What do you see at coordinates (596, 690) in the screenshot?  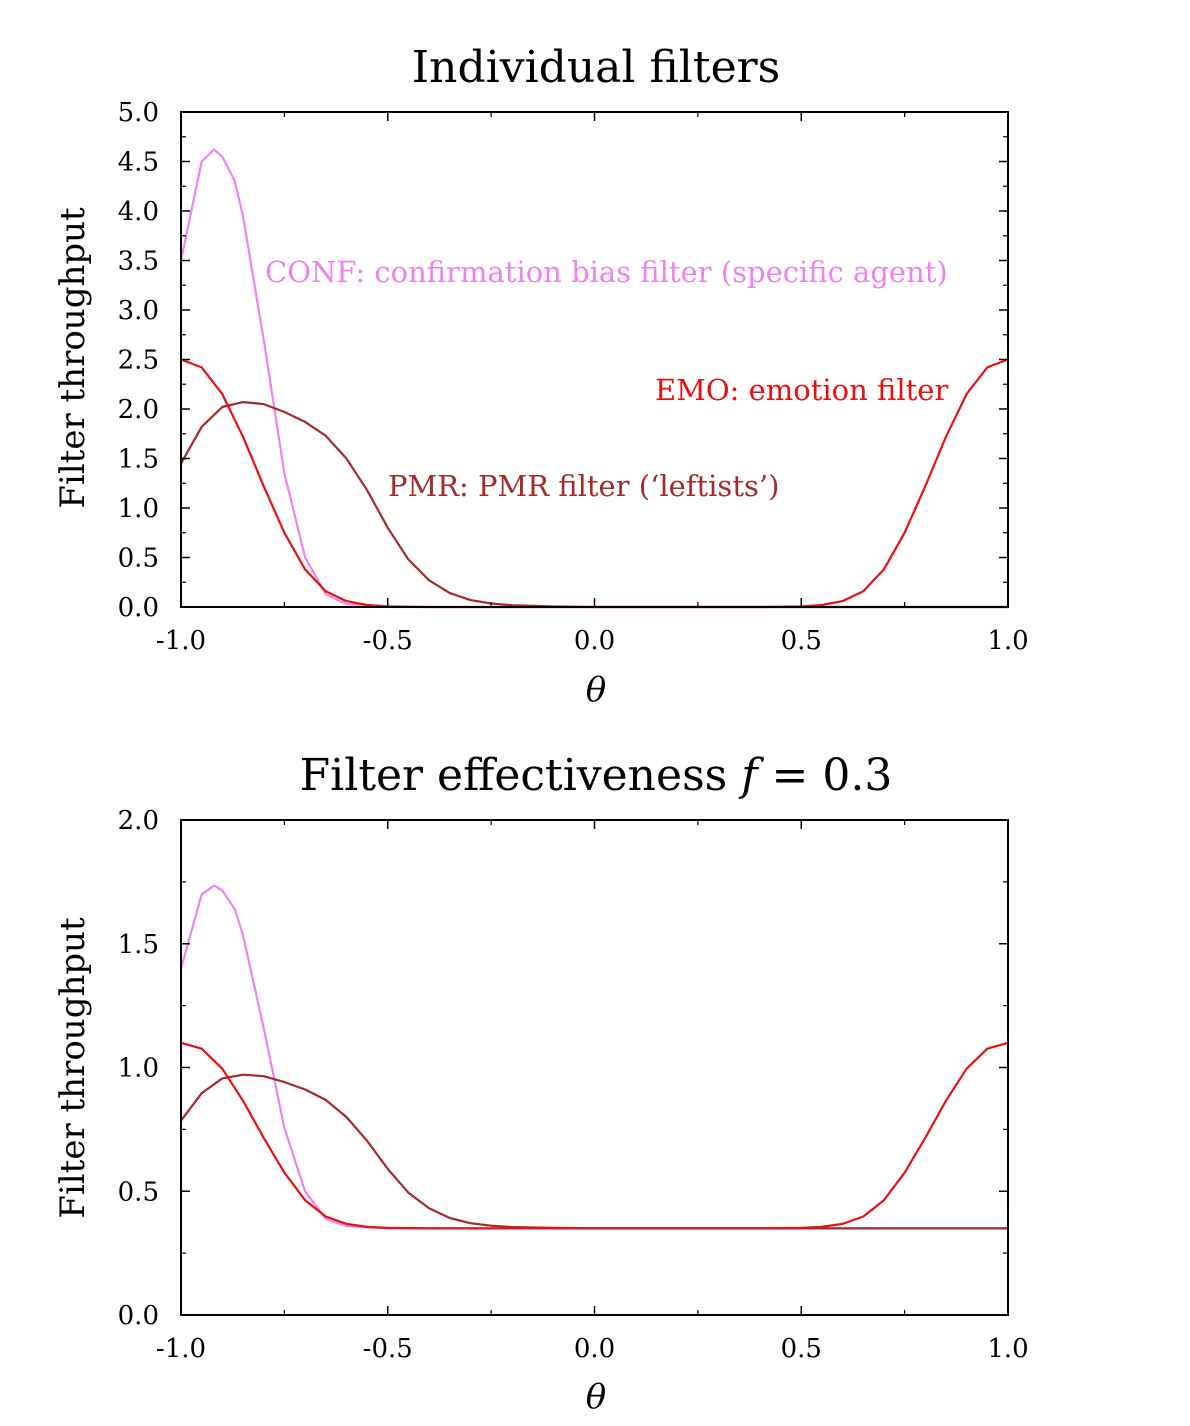 I see `x-axis-label-top: θ` at bounding box center [596, 690].